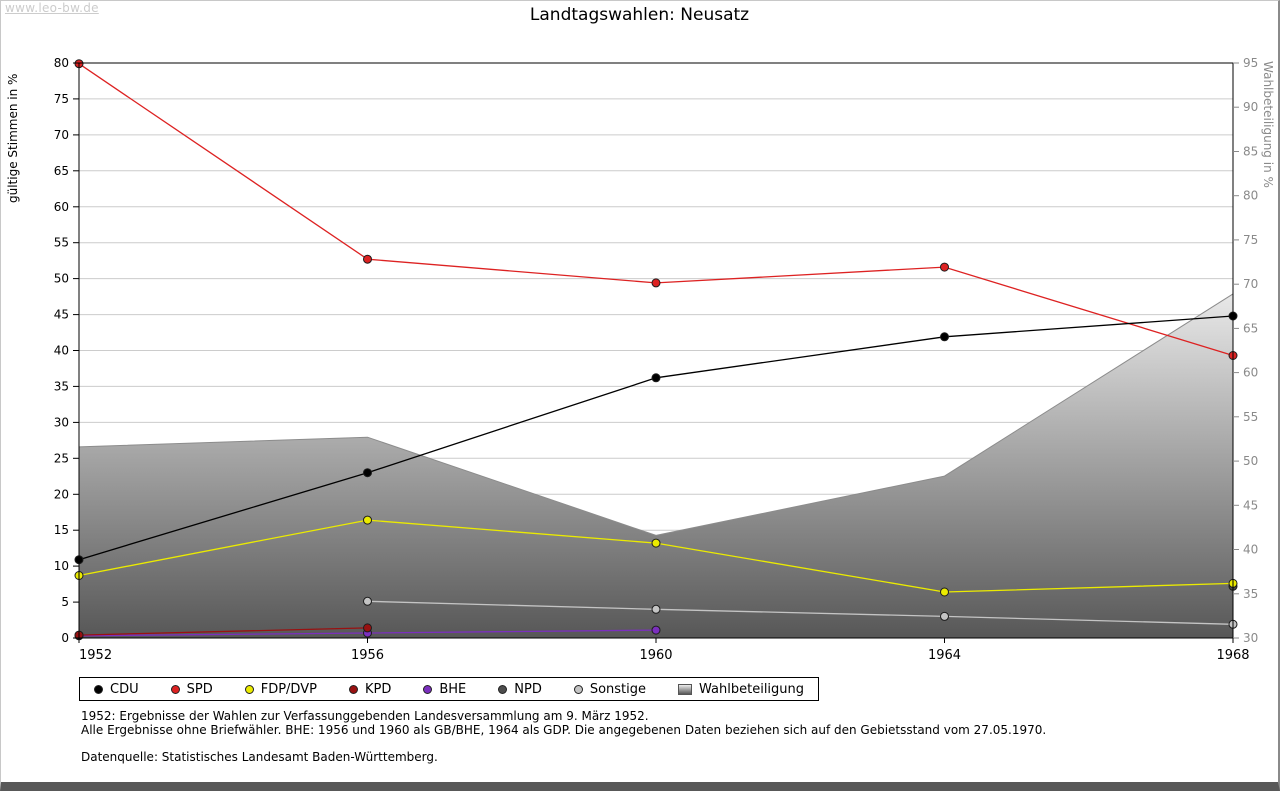  Describe the element at coordinates (98, 689) in the screenshot. I see `cdu-marker-icon` at that location.